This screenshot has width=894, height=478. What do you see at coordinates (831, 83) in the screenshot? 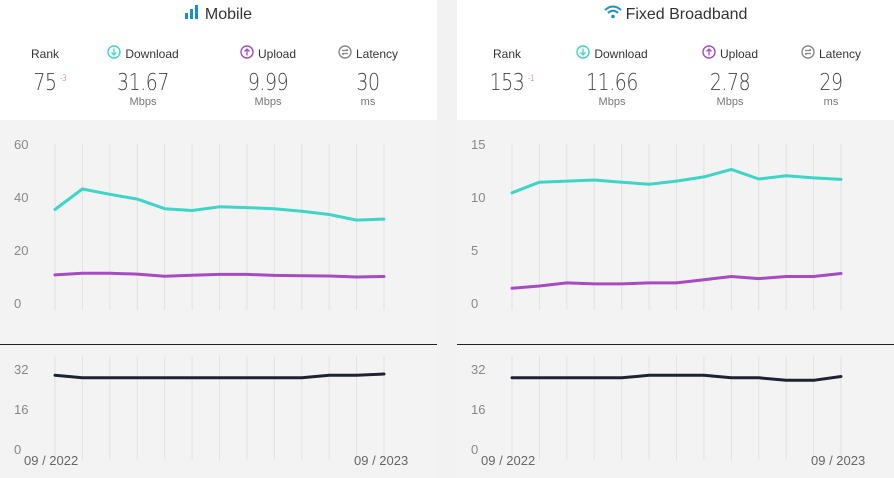
I see `latency-value: 29` at bounding box center [831, 83].